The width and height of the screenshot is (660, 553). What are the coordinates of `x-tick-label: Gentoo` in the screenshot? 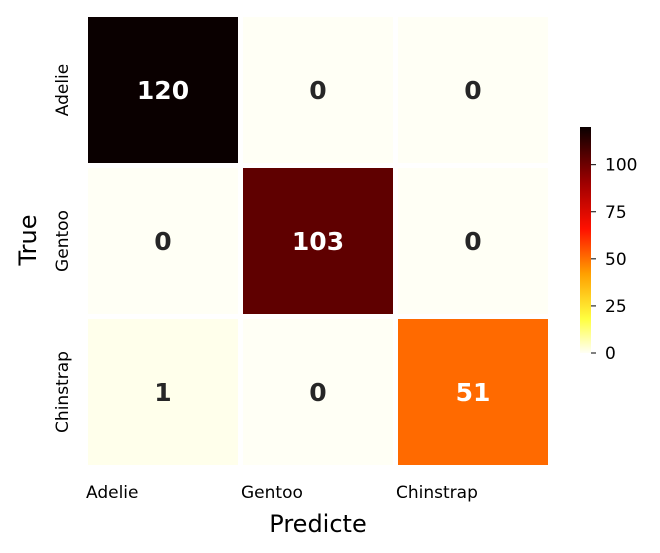 It's located at (272, 493).